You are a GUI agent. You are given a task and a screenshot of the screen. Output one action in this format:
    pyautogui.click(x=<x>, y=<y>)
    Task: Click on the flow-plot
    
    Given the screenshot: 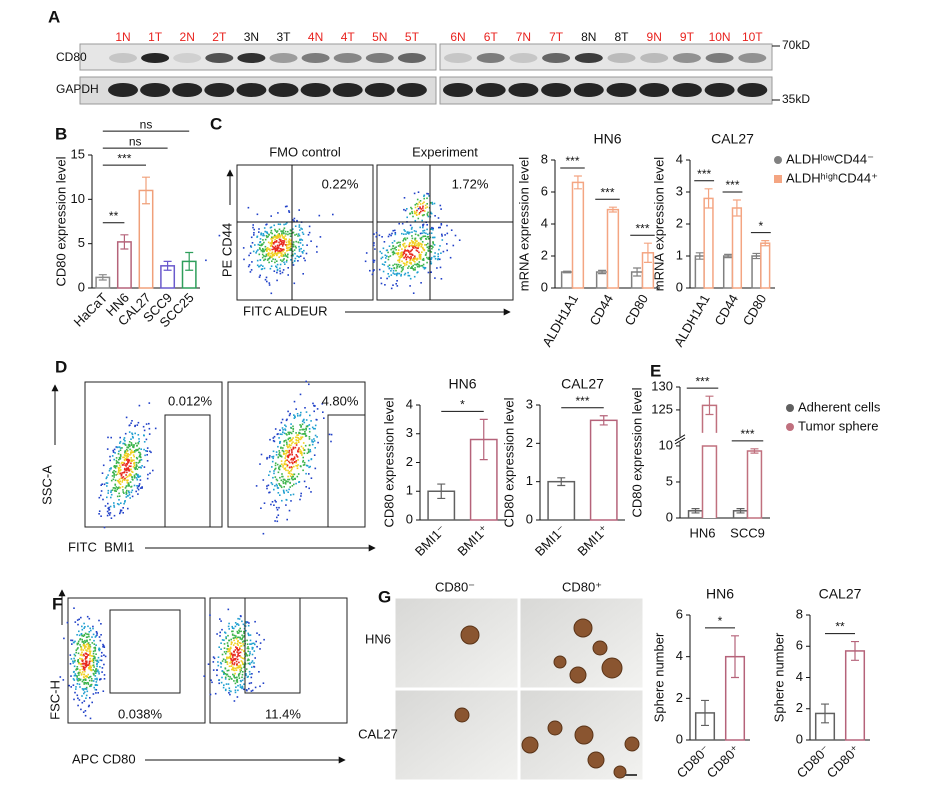 What is the action you would take?
    pyautogui.click(x=136, y=660)
    